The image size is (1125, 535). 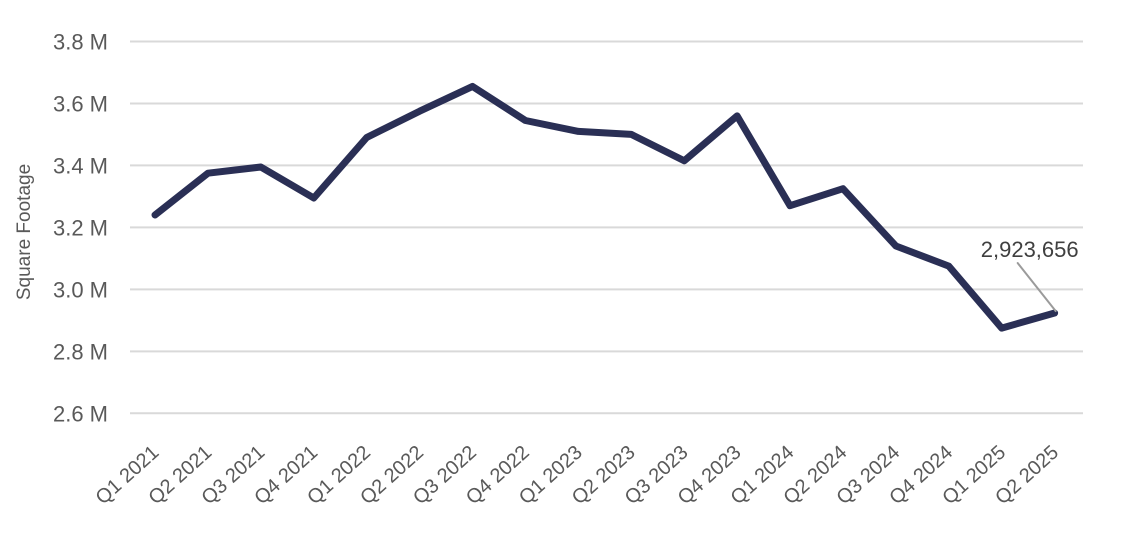 I want to click on y-tick-label: 2.8 M, so click(x=80, y=351).